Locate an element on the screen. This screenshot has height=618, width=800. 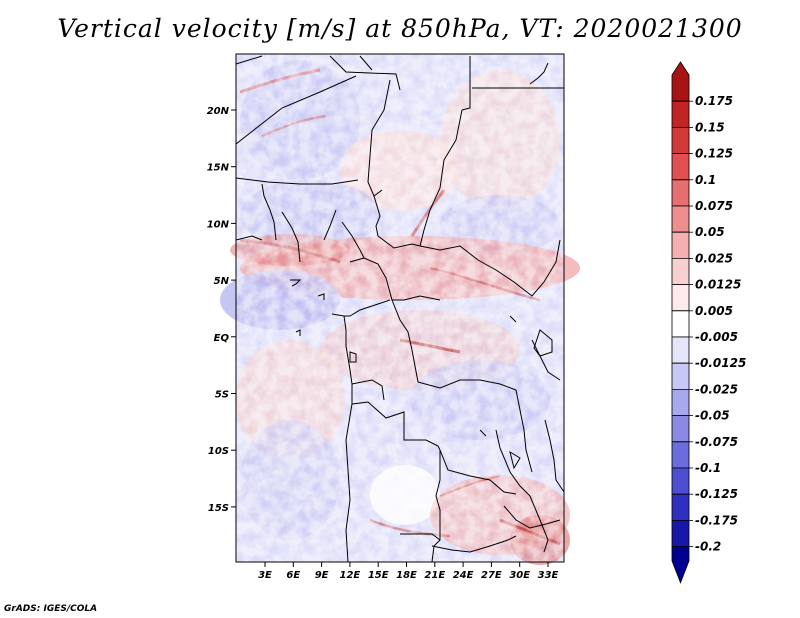
lat-label: 15S is located at coordinates (218, 508).